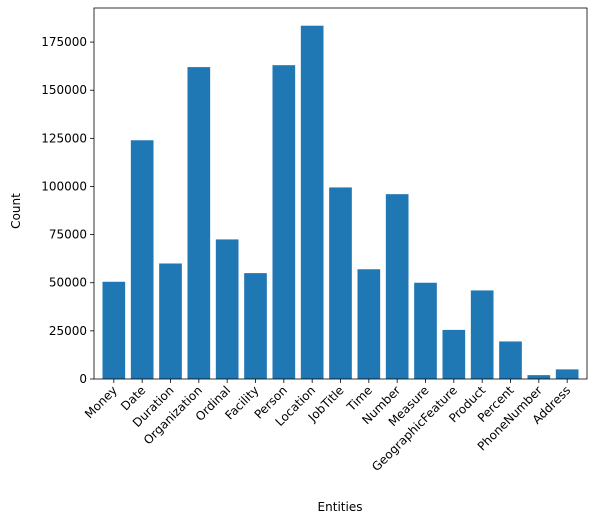 The height and width of the screenshot is (526, 598). I want to click on y-axis: 0 25000 50000 75000 100000 125000 150000 175000, so click(67, 210).